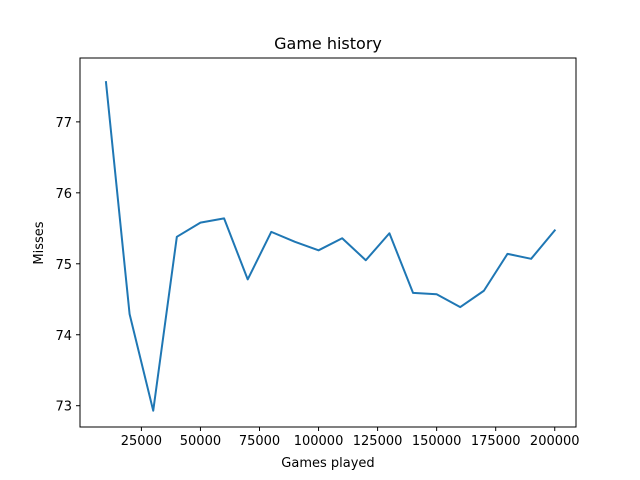  Describe the element at coordinates (555, 441) in the screenshot. I see `x-tick-label: 200000` at that location.